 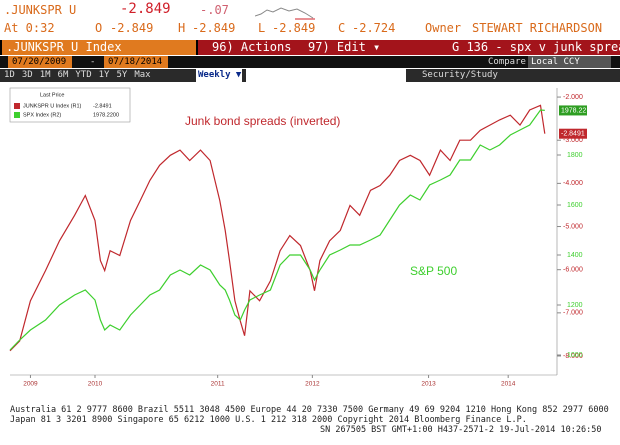 What do you see at coordinates (102, 106) in the screenshot?
I see `legend-value: -2.8491` at bounding box center [102, 106].